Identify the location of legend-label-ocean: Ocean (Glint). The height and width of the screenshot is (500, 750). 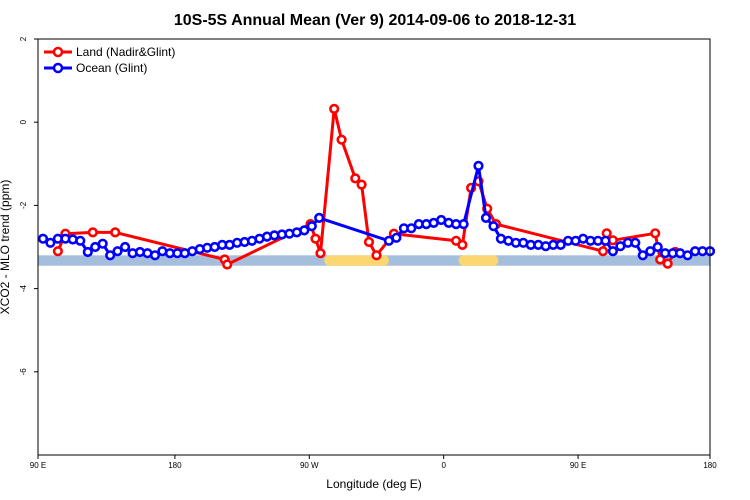
(111, 68).